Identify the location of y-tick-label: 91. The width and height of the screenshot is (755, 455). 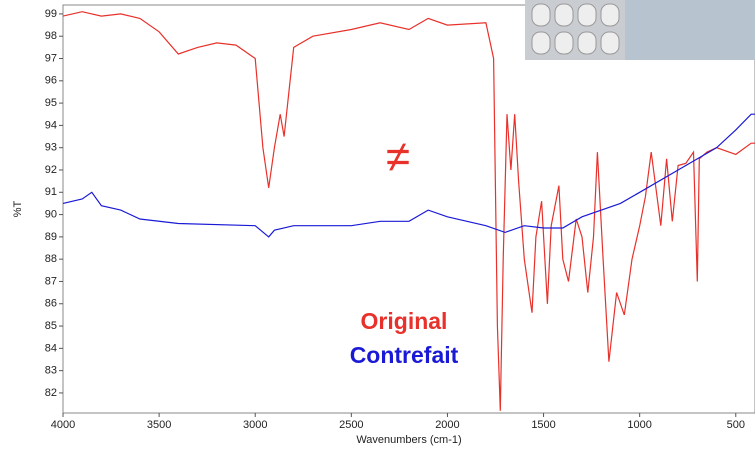
(51, 192).